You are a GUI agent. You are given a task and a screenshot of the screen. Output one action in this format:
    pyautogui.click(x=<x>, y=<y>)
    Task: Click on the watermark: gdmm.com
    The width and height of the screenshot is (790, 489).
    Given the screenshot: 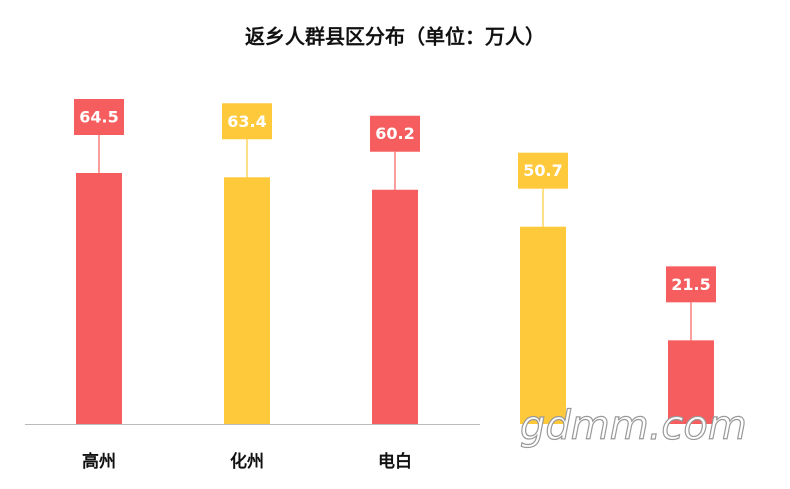 What is the action you would take?
    pyautogui.click(x=633, y=426)
    